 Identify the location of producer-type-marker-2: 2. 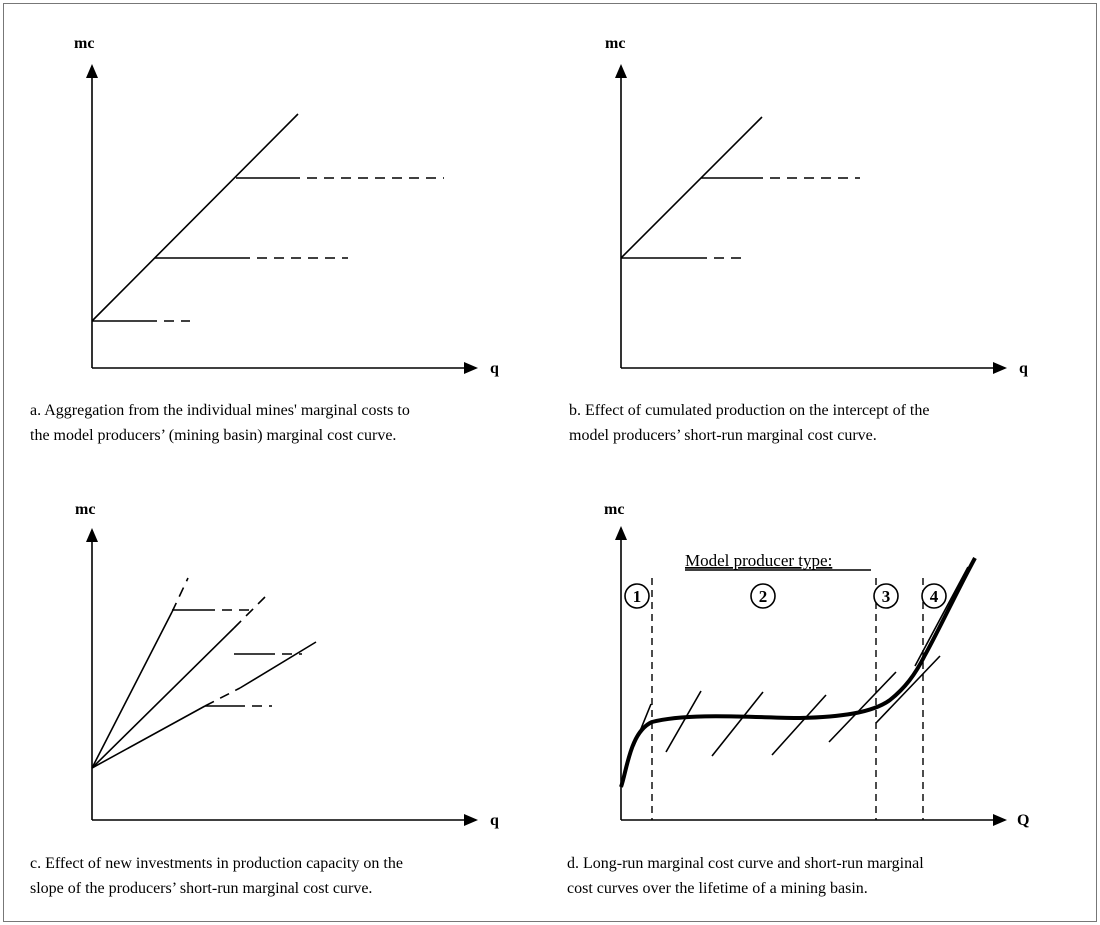
(763, 596).